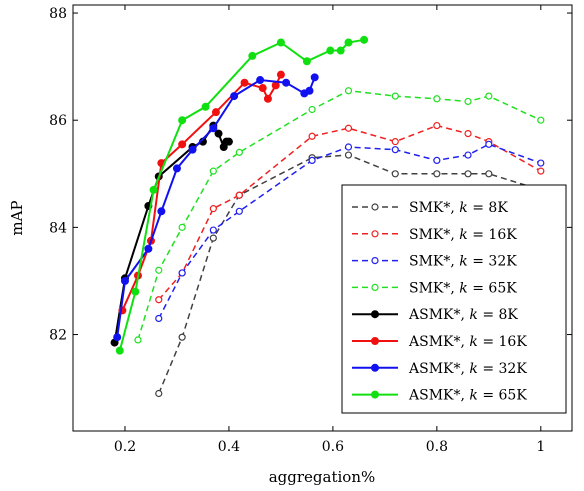 The height and width of the screenshot is (491, 584). I want to click on x-axis-label: aggregation%, so click(322, 477).